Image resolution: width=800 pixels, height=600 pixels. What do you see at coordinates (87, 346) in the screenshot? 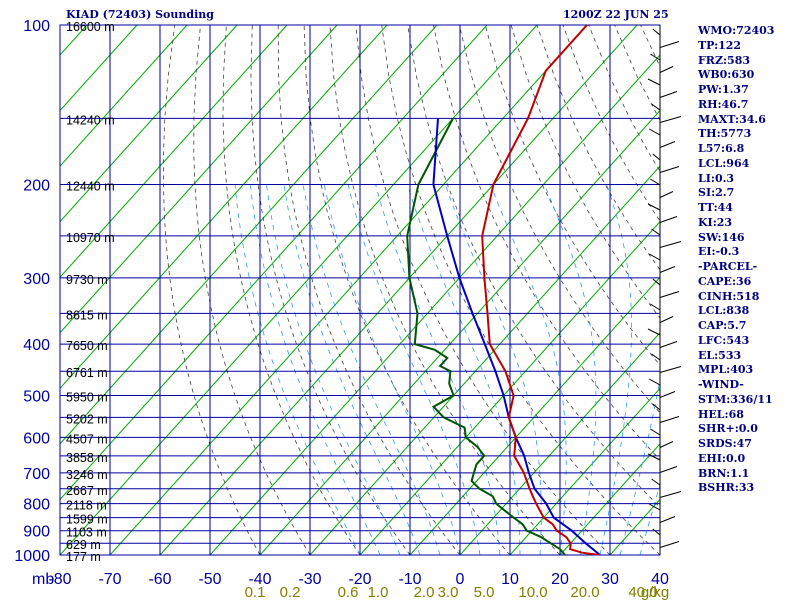
I see `height-label: 7650 m` at bounding box center [87, 346].